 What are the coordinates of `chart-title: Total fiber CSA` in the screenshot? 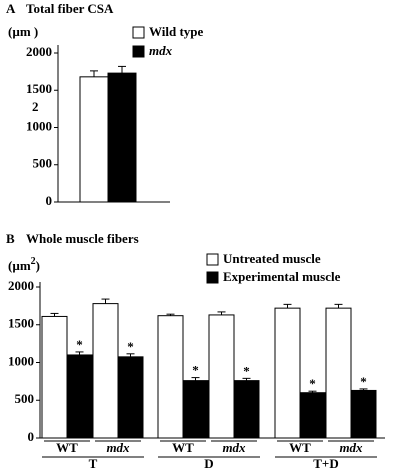 It's located at (70, 8).